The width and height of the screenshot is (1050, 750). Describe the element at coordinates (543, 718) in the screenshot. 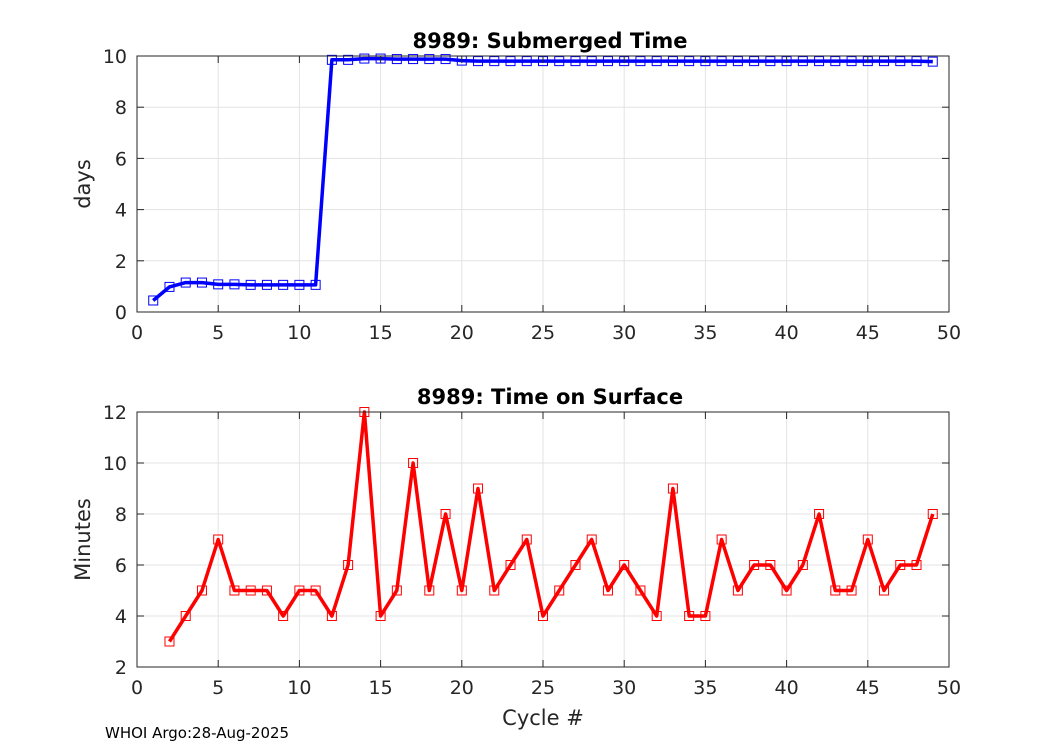

I see `surface-x-axis-label: Cycle #` at that location.